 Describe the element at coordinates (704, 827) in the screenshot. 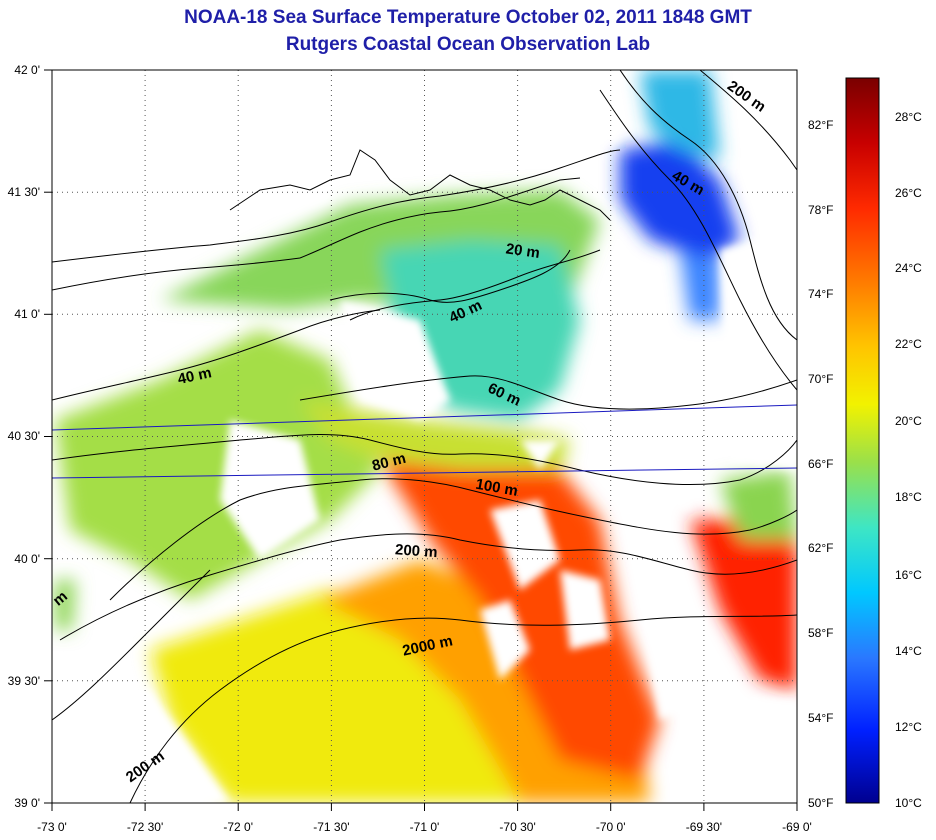

I see `lon-label: -69 30'` at that location.